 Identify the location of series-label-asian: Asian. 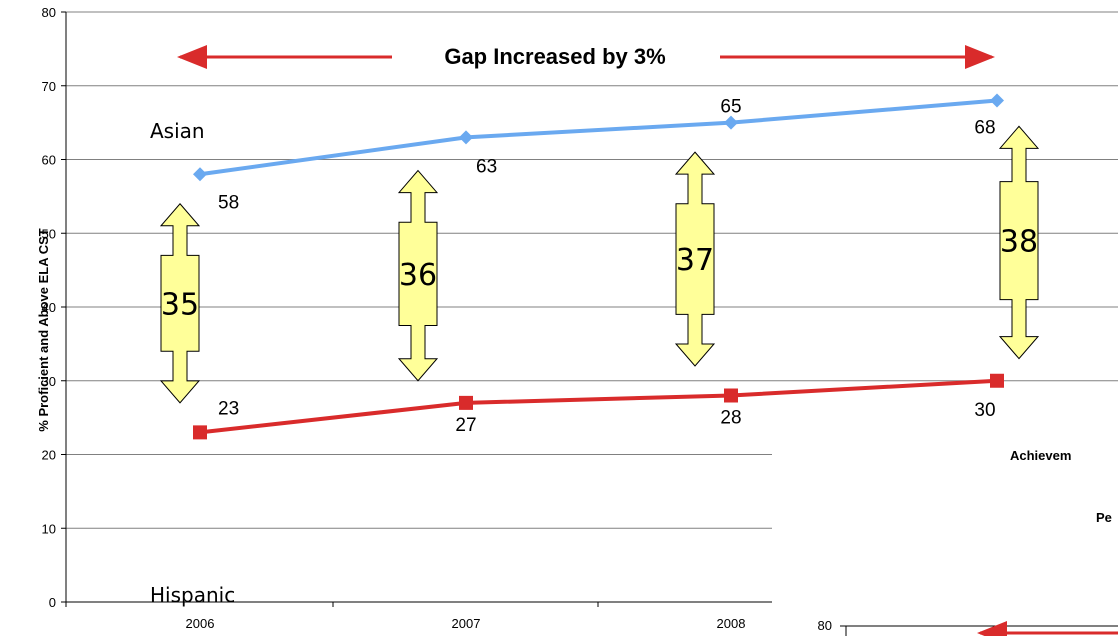
(177, 131).